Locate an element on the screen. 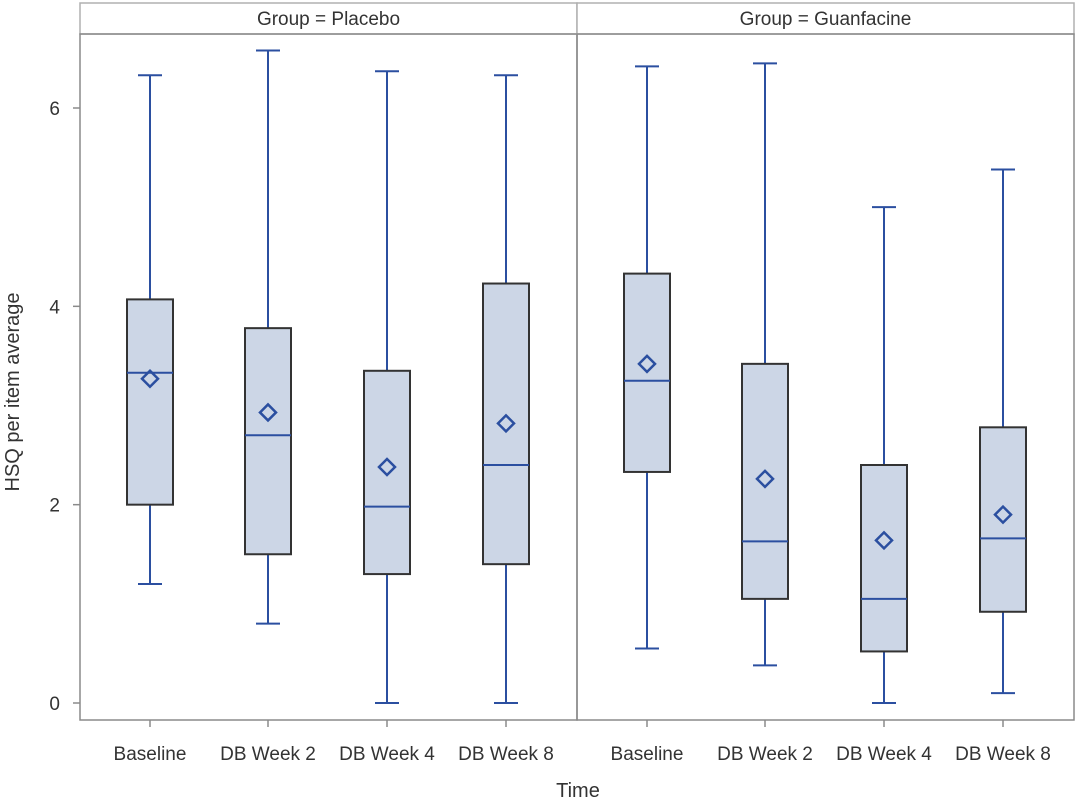 This screenshot has height=802, width=1080. y-tick-label: 2 is located at coordinates (54, 506).